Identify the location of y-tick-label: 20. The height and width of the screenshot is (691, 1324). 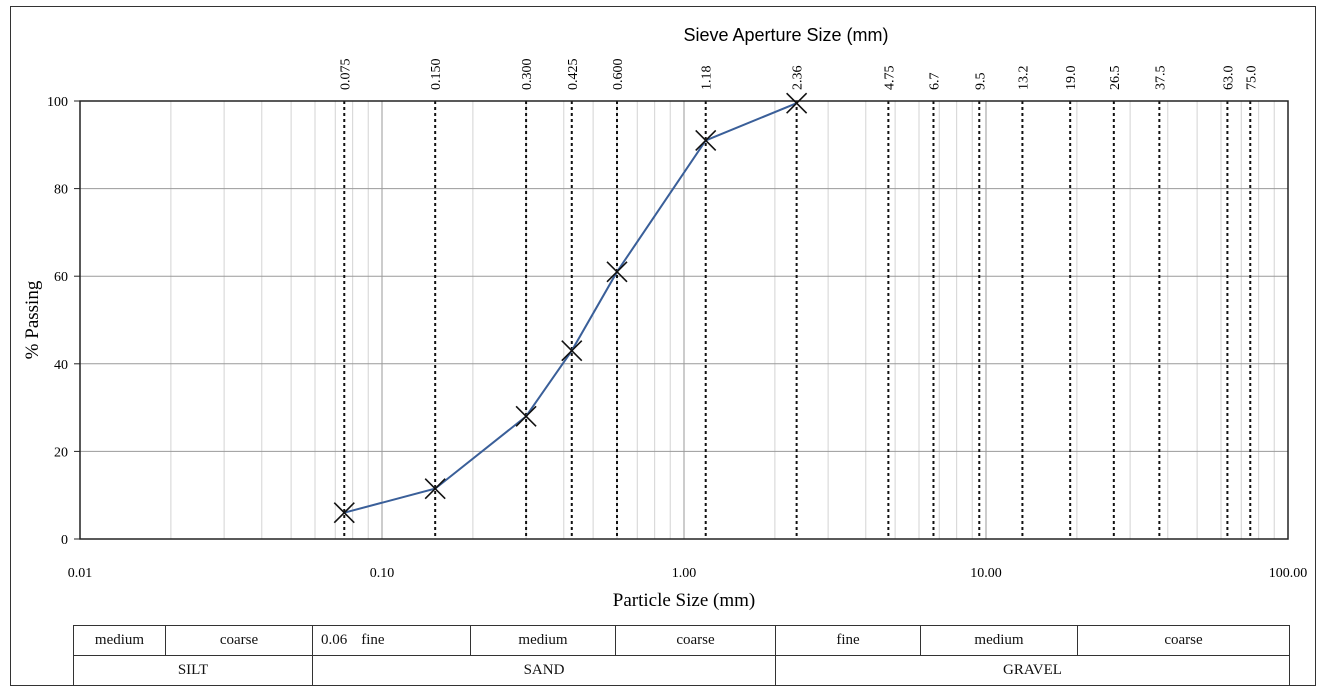
(61, 452).